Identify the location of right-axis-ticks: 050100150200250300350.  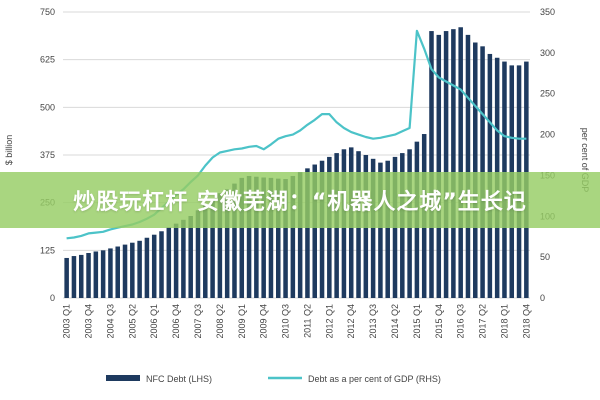
(547, 155).